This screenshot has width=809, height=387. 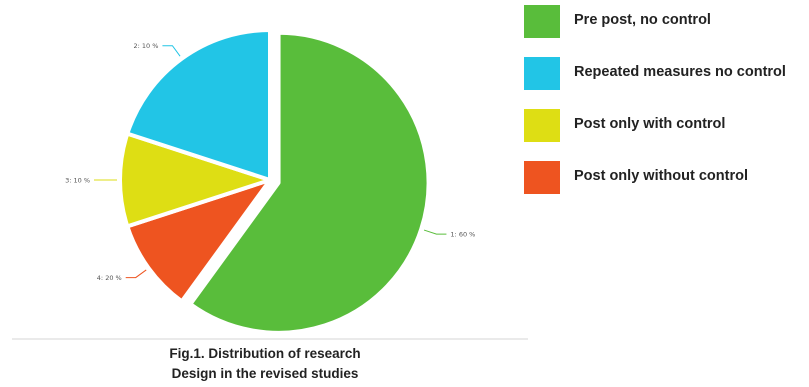 What do you see at coordinates (462, 235) in the screenshot?
I see `slice-label-1: 1: 60 %` at bounding box center [462, 235].